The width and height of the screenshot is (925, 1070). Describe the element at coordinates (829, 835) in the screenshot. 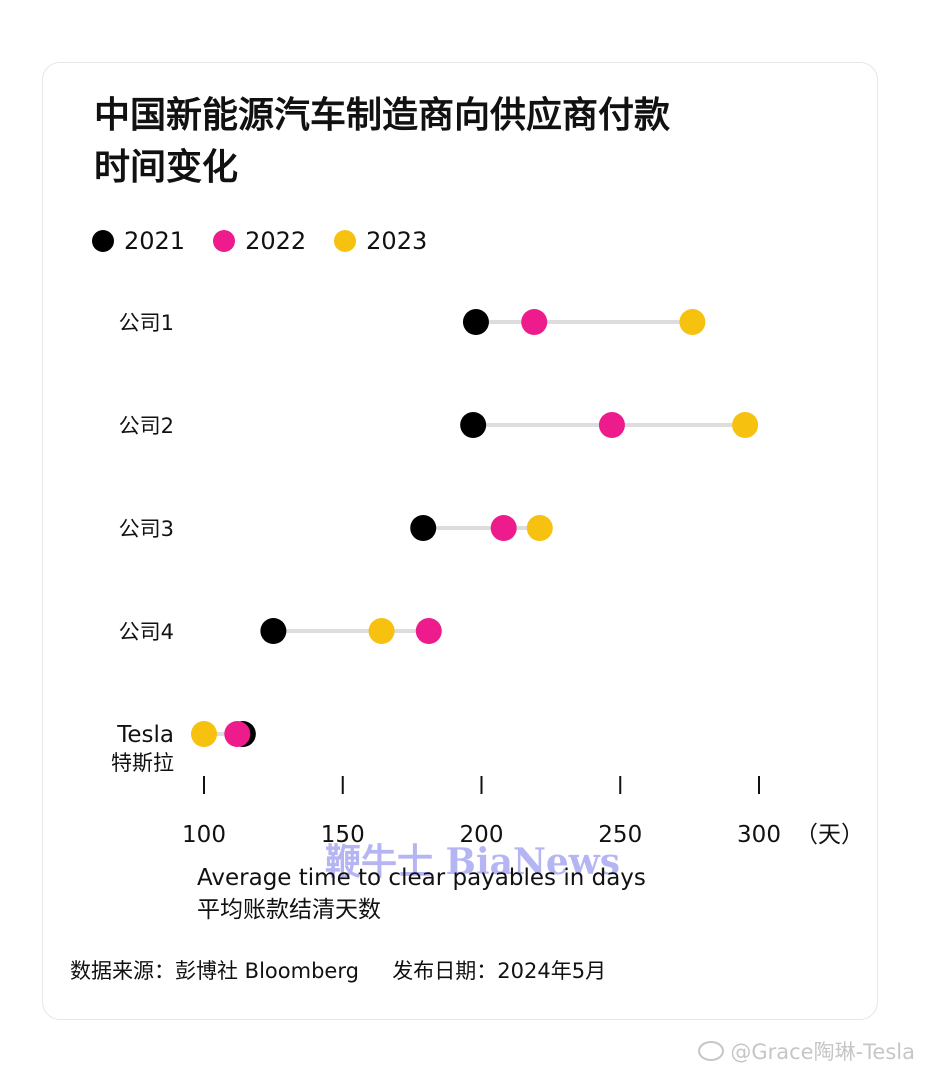

I see `x-unit-label: （天）` at that location.